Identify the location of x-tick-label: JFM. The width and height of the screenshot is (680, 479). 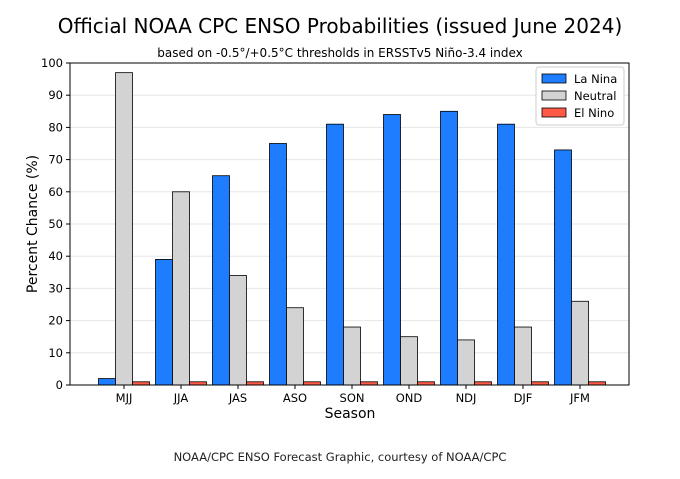
(579, 398).